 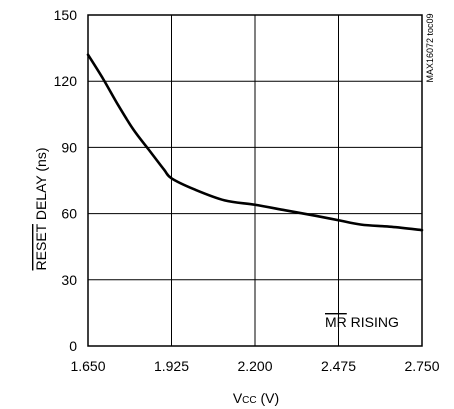 I want to click on annotation-rest: RISING, so click(x=373, y=322).